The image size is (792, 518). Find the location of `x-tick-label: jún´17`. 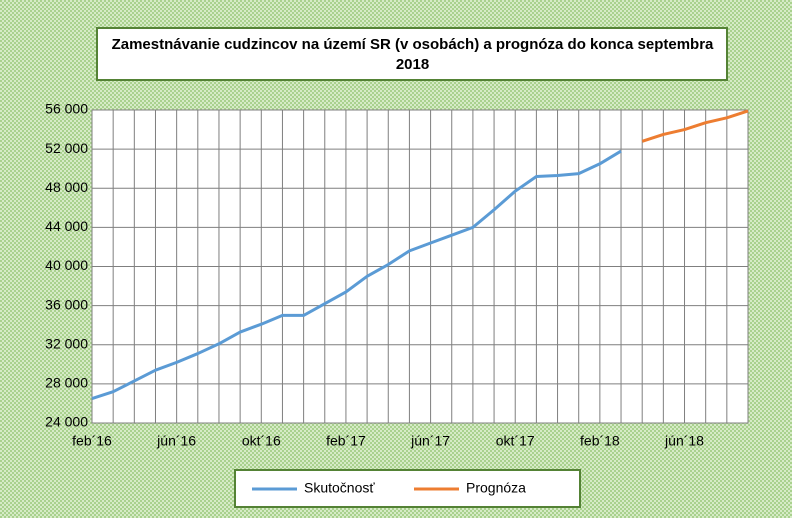

x-tick-label: jún´17 is located at coordinates (430, 441).